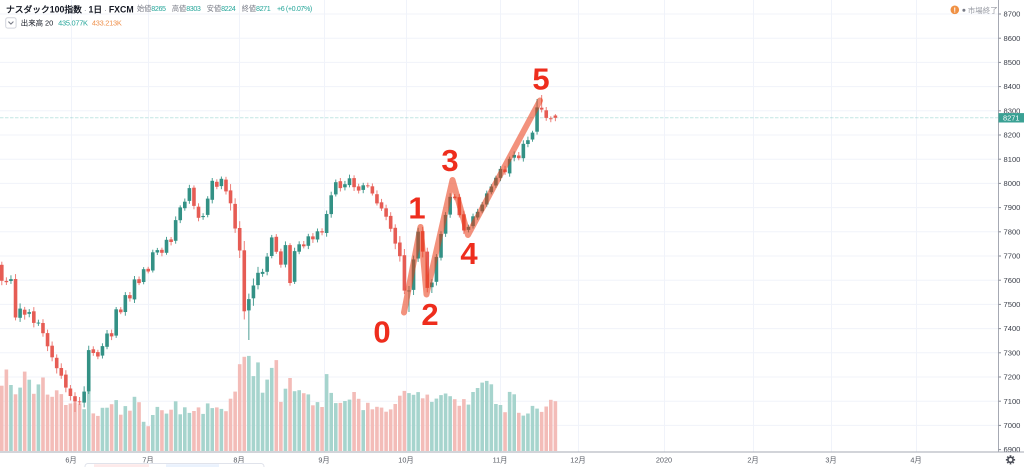  I want to click on svg-text: 8700, so click(1012, 14).